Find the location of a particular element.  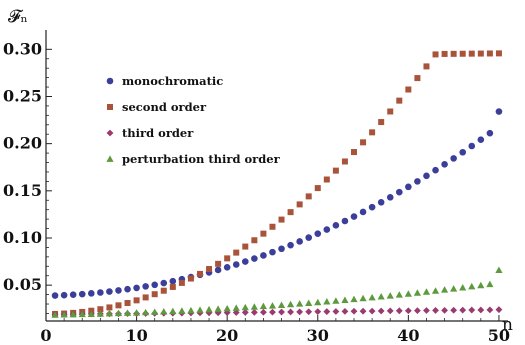

x-tick-label: 10 is located at coordinates (136, 335).